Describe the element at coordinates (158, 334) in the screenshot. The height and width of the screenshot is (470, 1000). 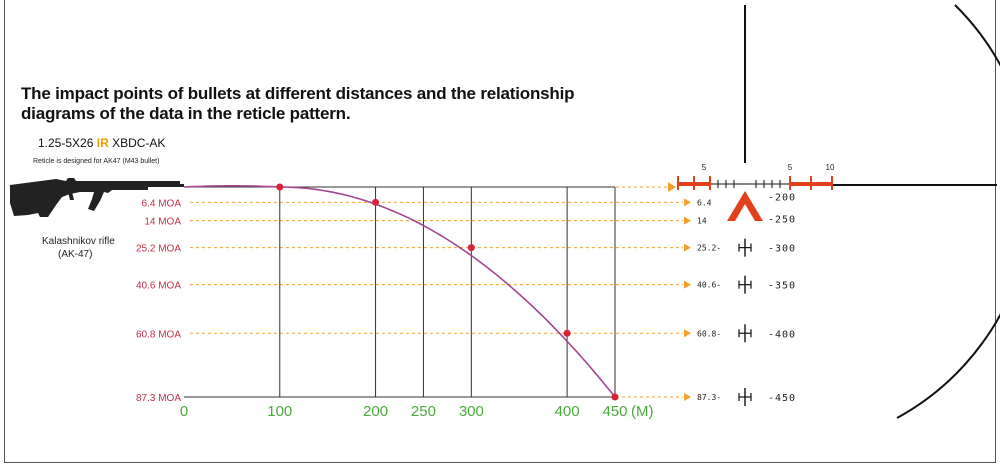
I see `moa-label: 60.8 MOA` at that location.